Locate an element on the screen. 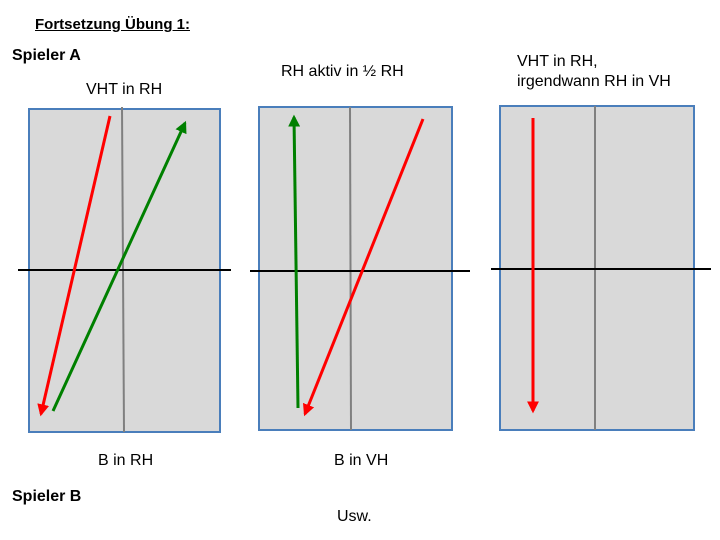  diagram-1-top-label-line: VHT in RH is located at coordinates (124, 89).